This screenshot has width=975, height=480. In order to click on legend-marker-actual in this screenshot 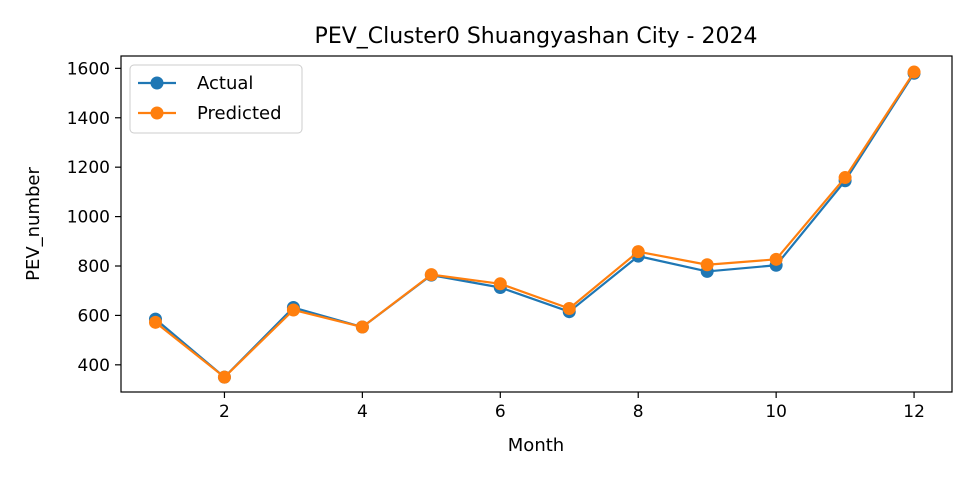, I will do `click(157, 83)`.